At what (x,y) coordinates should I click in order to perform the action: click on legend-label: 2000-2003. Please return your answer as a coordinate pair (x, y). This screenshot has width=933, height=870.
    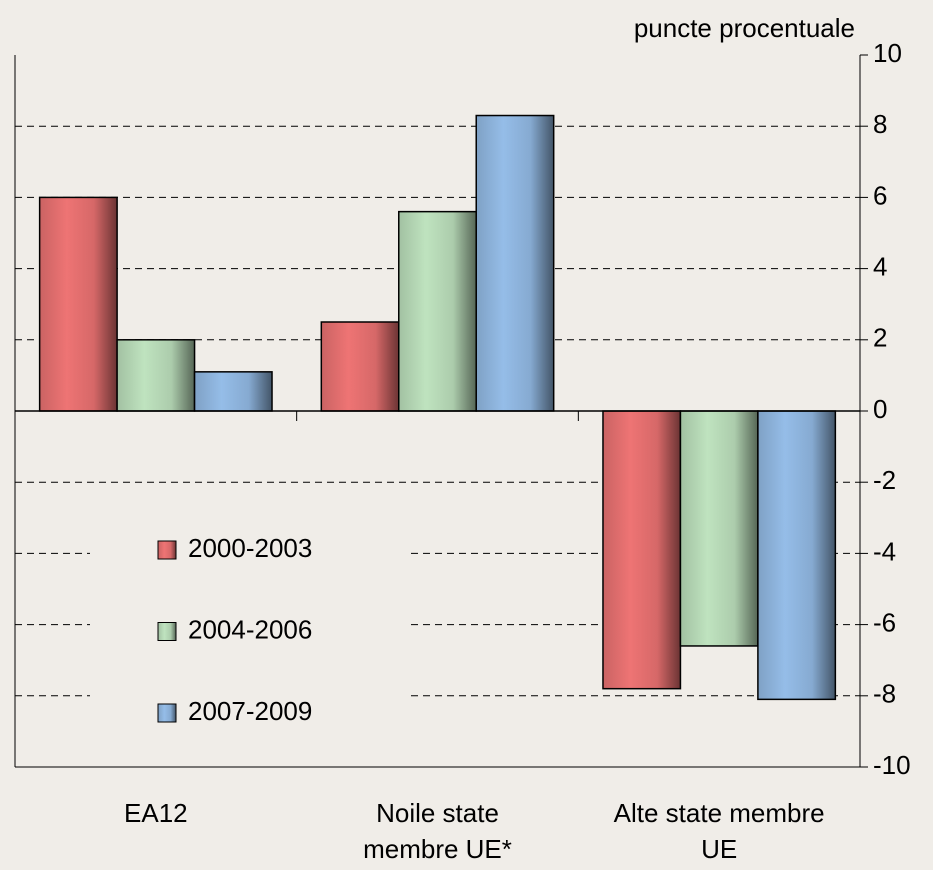
    Looking at the image, I should click on (250, 548).